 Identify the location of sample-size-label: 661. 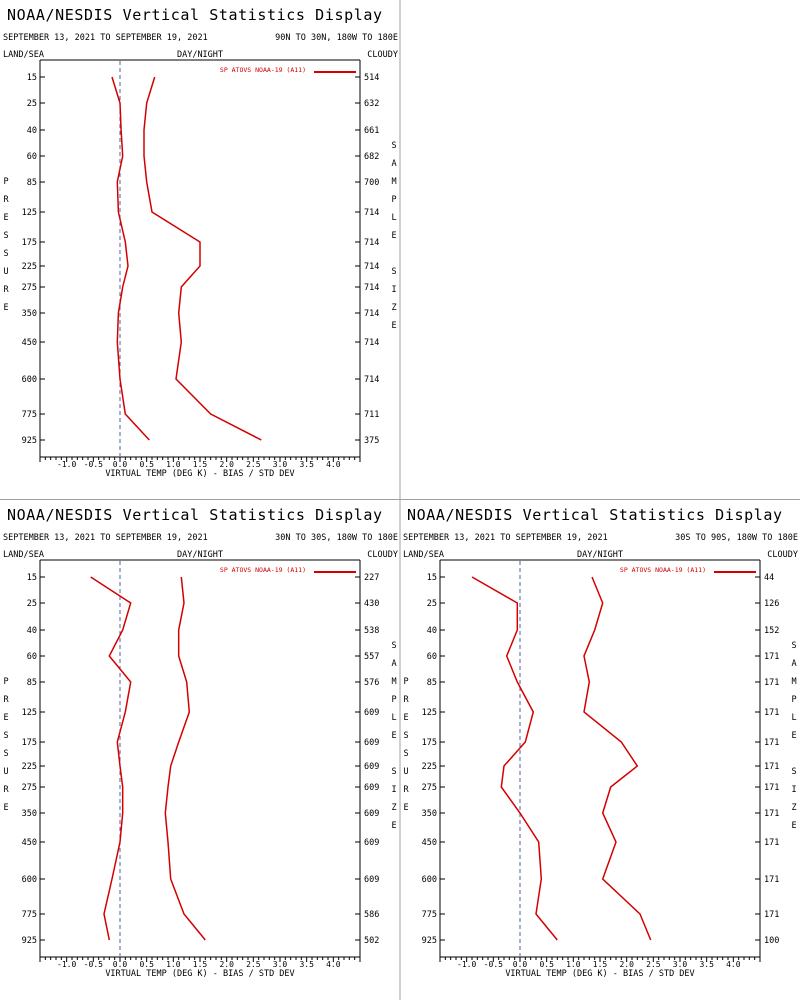
(371, 131).